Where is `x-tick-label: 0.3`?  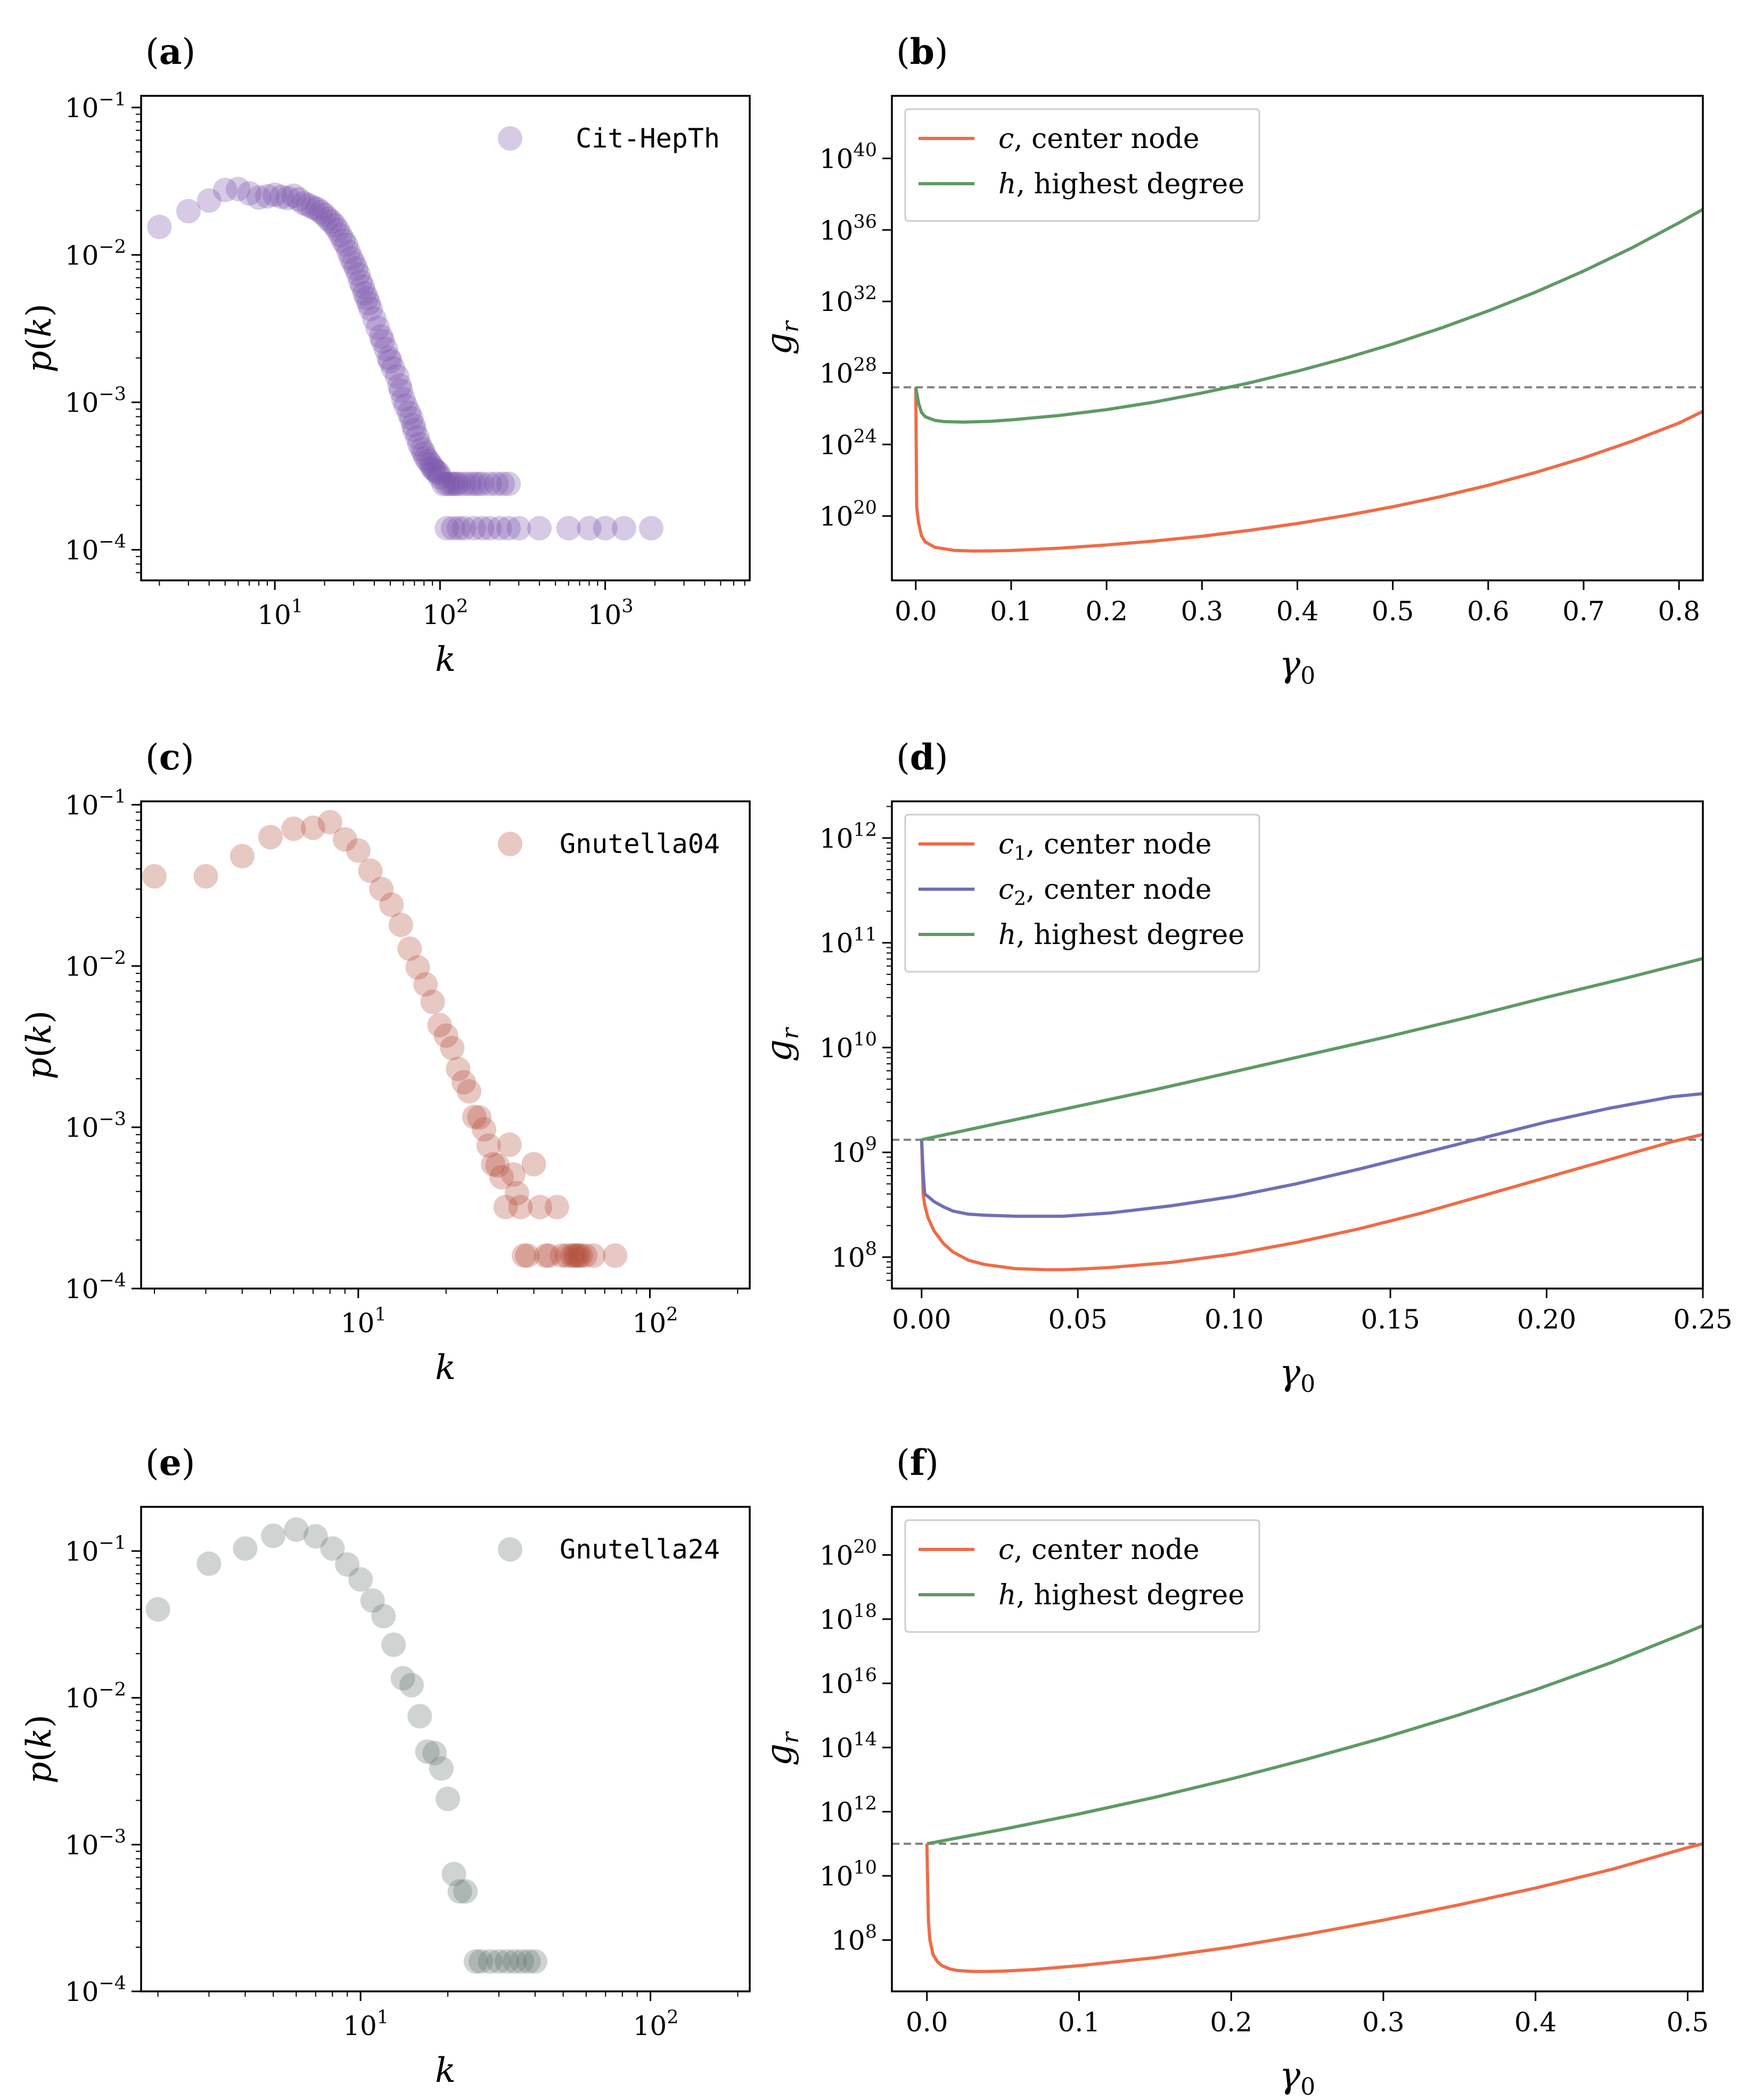
x-tick-label: 0.3 is located at coordinates (1384, 2022).